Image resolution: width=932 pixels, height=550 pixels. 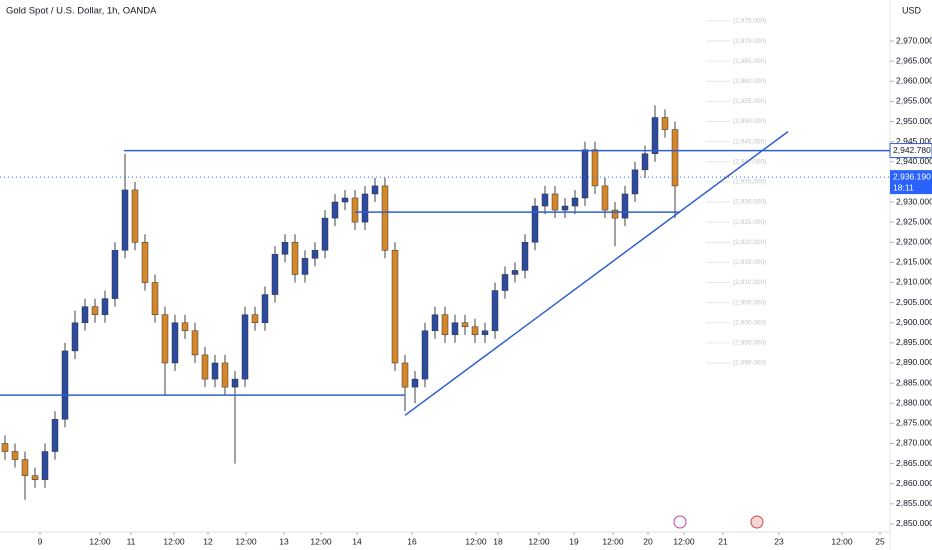 I want to click on x-tick-label: 11, so click(x=131, y=541).